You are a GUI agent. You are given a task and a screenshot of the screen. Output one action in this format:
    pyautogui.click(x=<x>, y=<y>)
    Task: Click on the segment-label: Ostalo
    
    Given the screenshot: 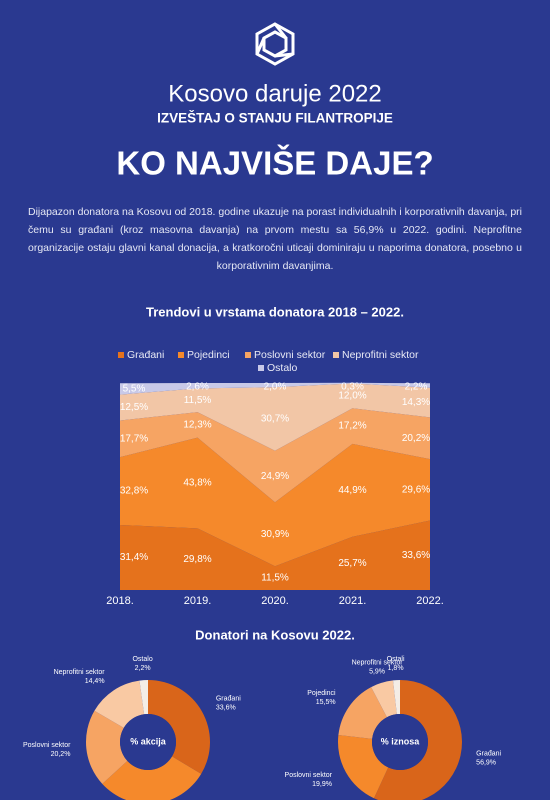 What is the action you would take?
    pyautogui.click(x=142, y=659)
    